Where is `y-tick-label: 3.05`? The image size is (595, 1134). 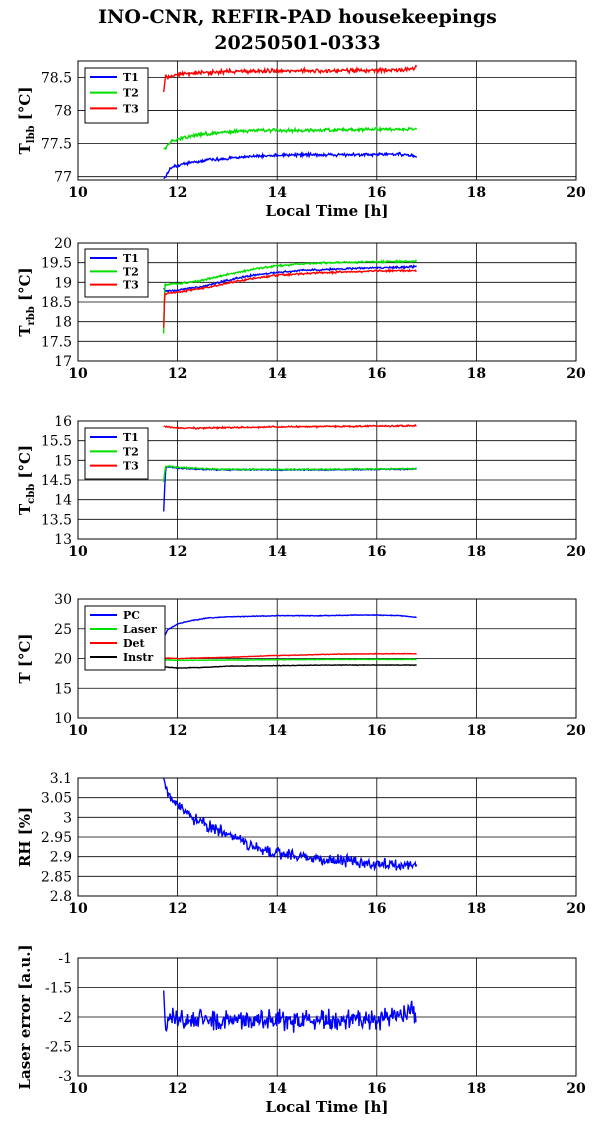
y-tick-label: 3.05 is located at coordinates (56, 799).